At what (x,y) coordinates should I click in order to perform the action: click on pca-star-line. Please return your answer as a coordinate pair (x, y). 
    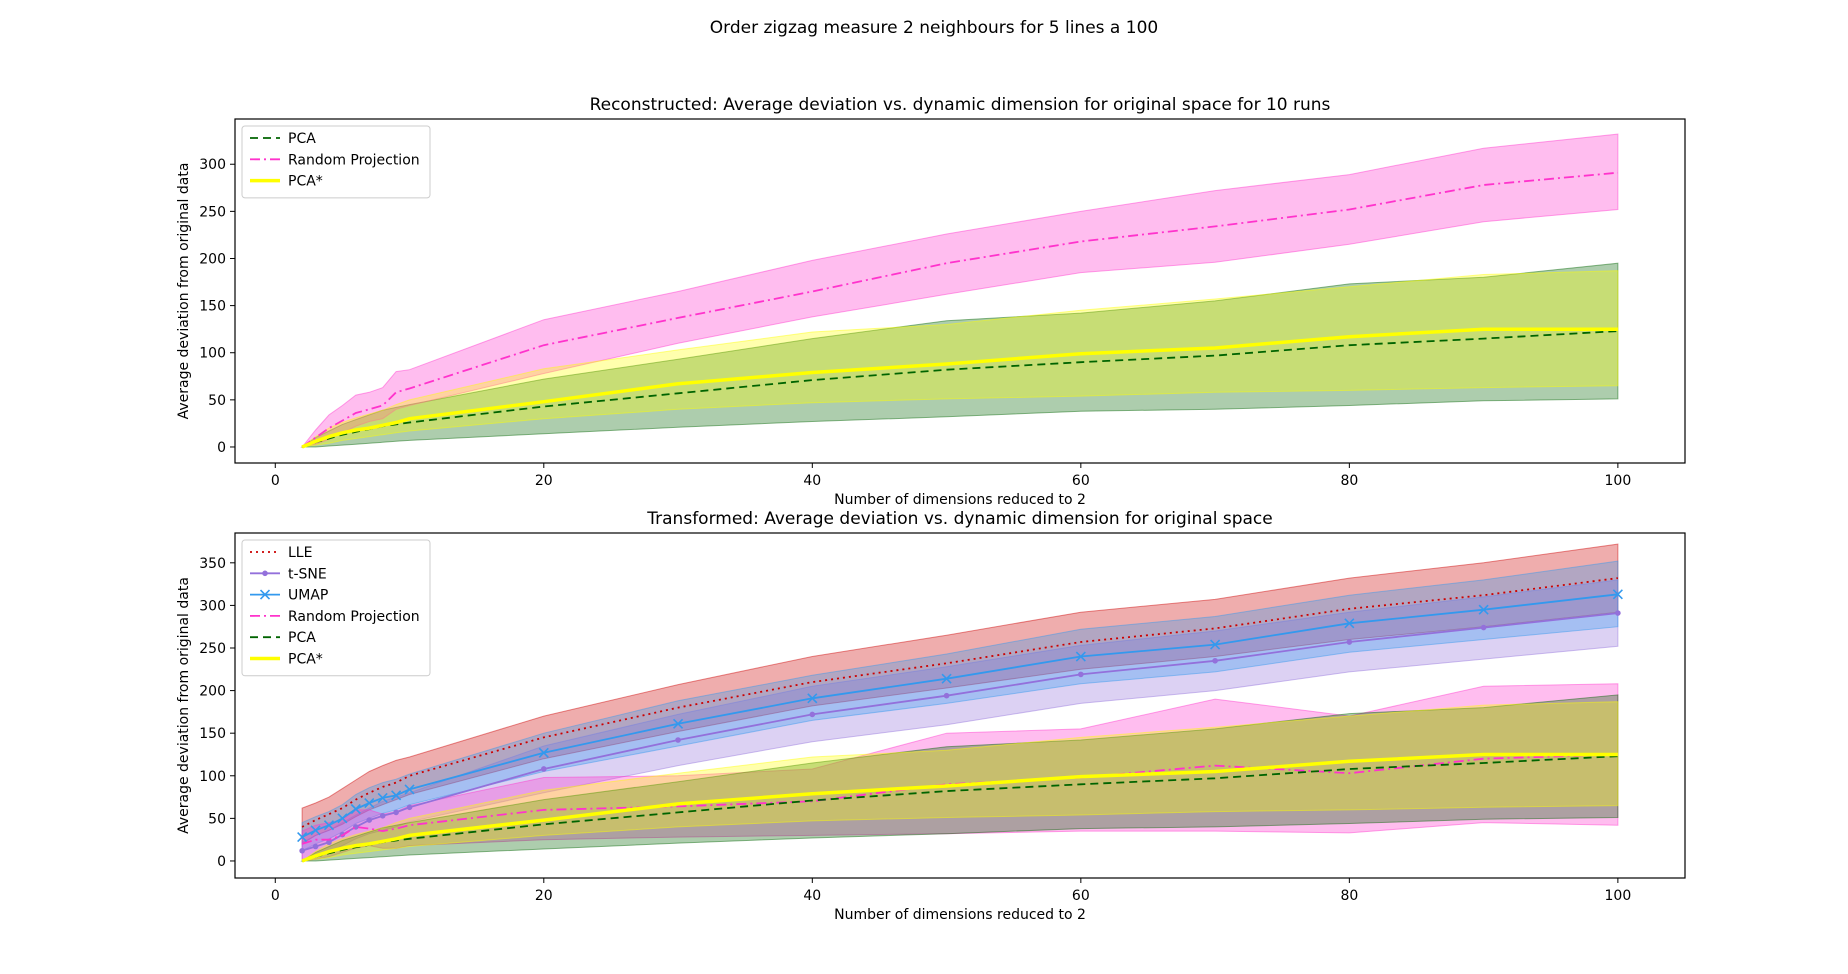
    Looking at the image, I should click on (959, 807).